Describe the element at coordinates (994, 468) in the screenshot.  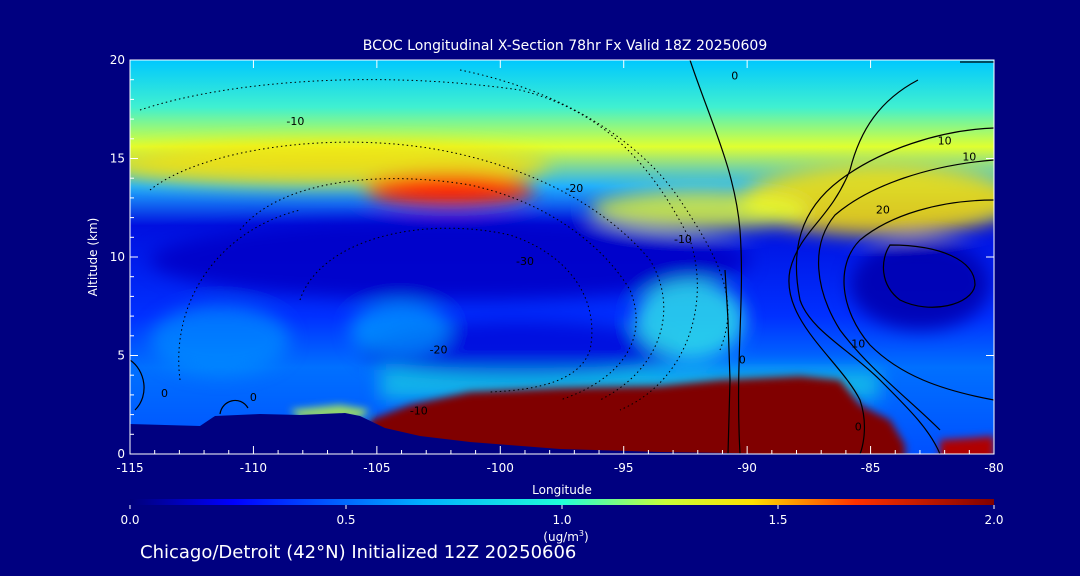
I see `x-tick-label: -80` at that location.